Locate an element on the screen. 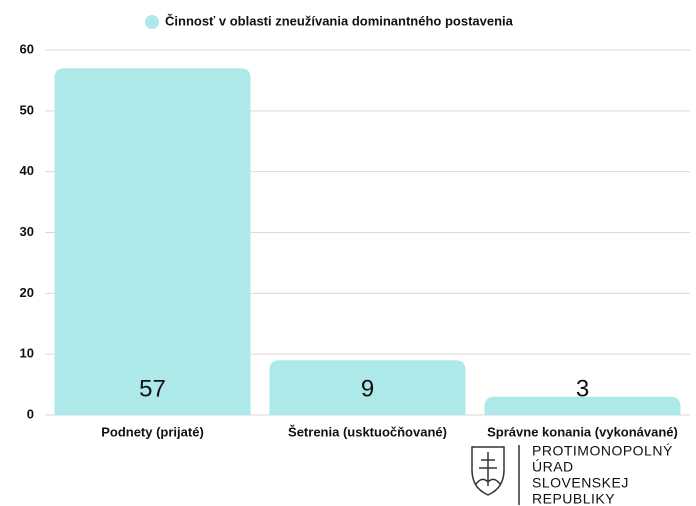  data-label: 9 is located at coordinates (367, 388).